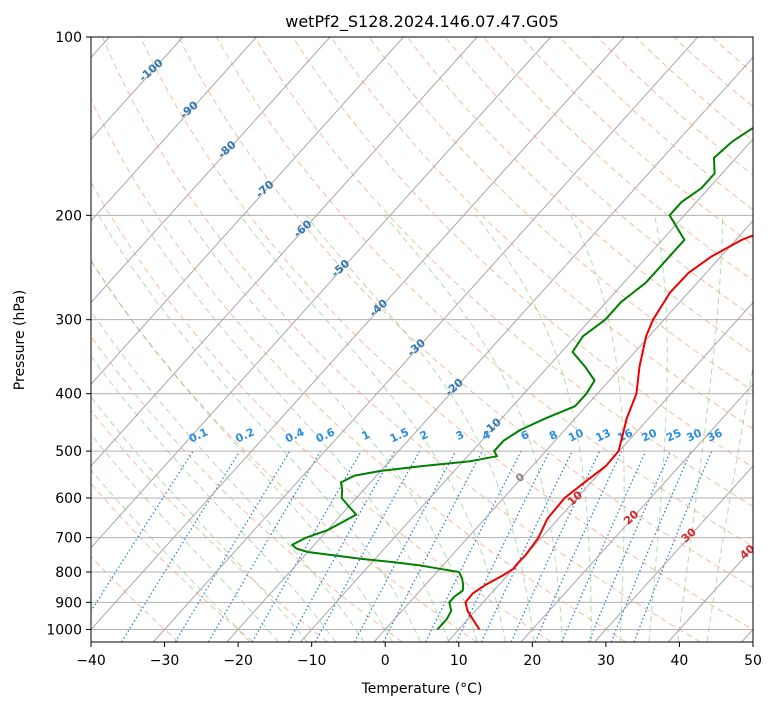 The width and height of the screenshot is (775, 708). What do you see at coordinates (422, 22) in the screenshot?
I see `chart-title: wetPf2_S128.2024.146.07.47.G05` at bounding box center [422, 22].